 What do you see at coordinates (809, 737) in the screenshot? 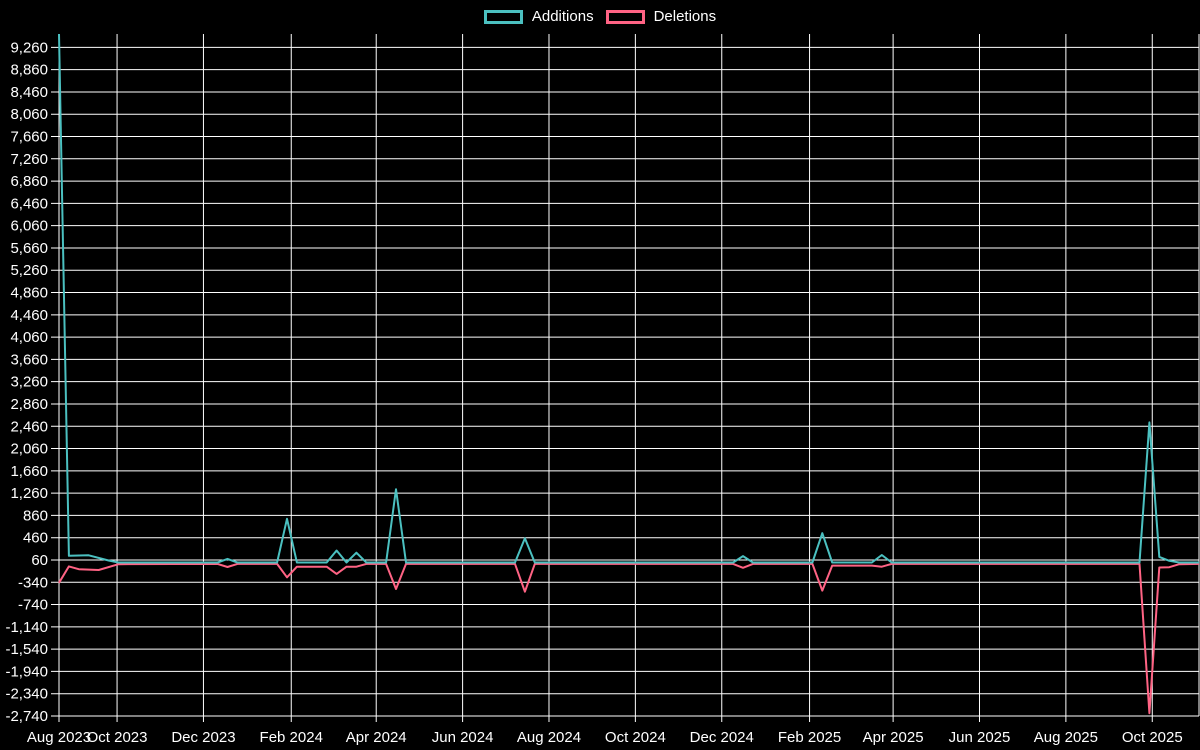
I see `x-tick-label: Feb 2025` at bounding box center [809, 737].